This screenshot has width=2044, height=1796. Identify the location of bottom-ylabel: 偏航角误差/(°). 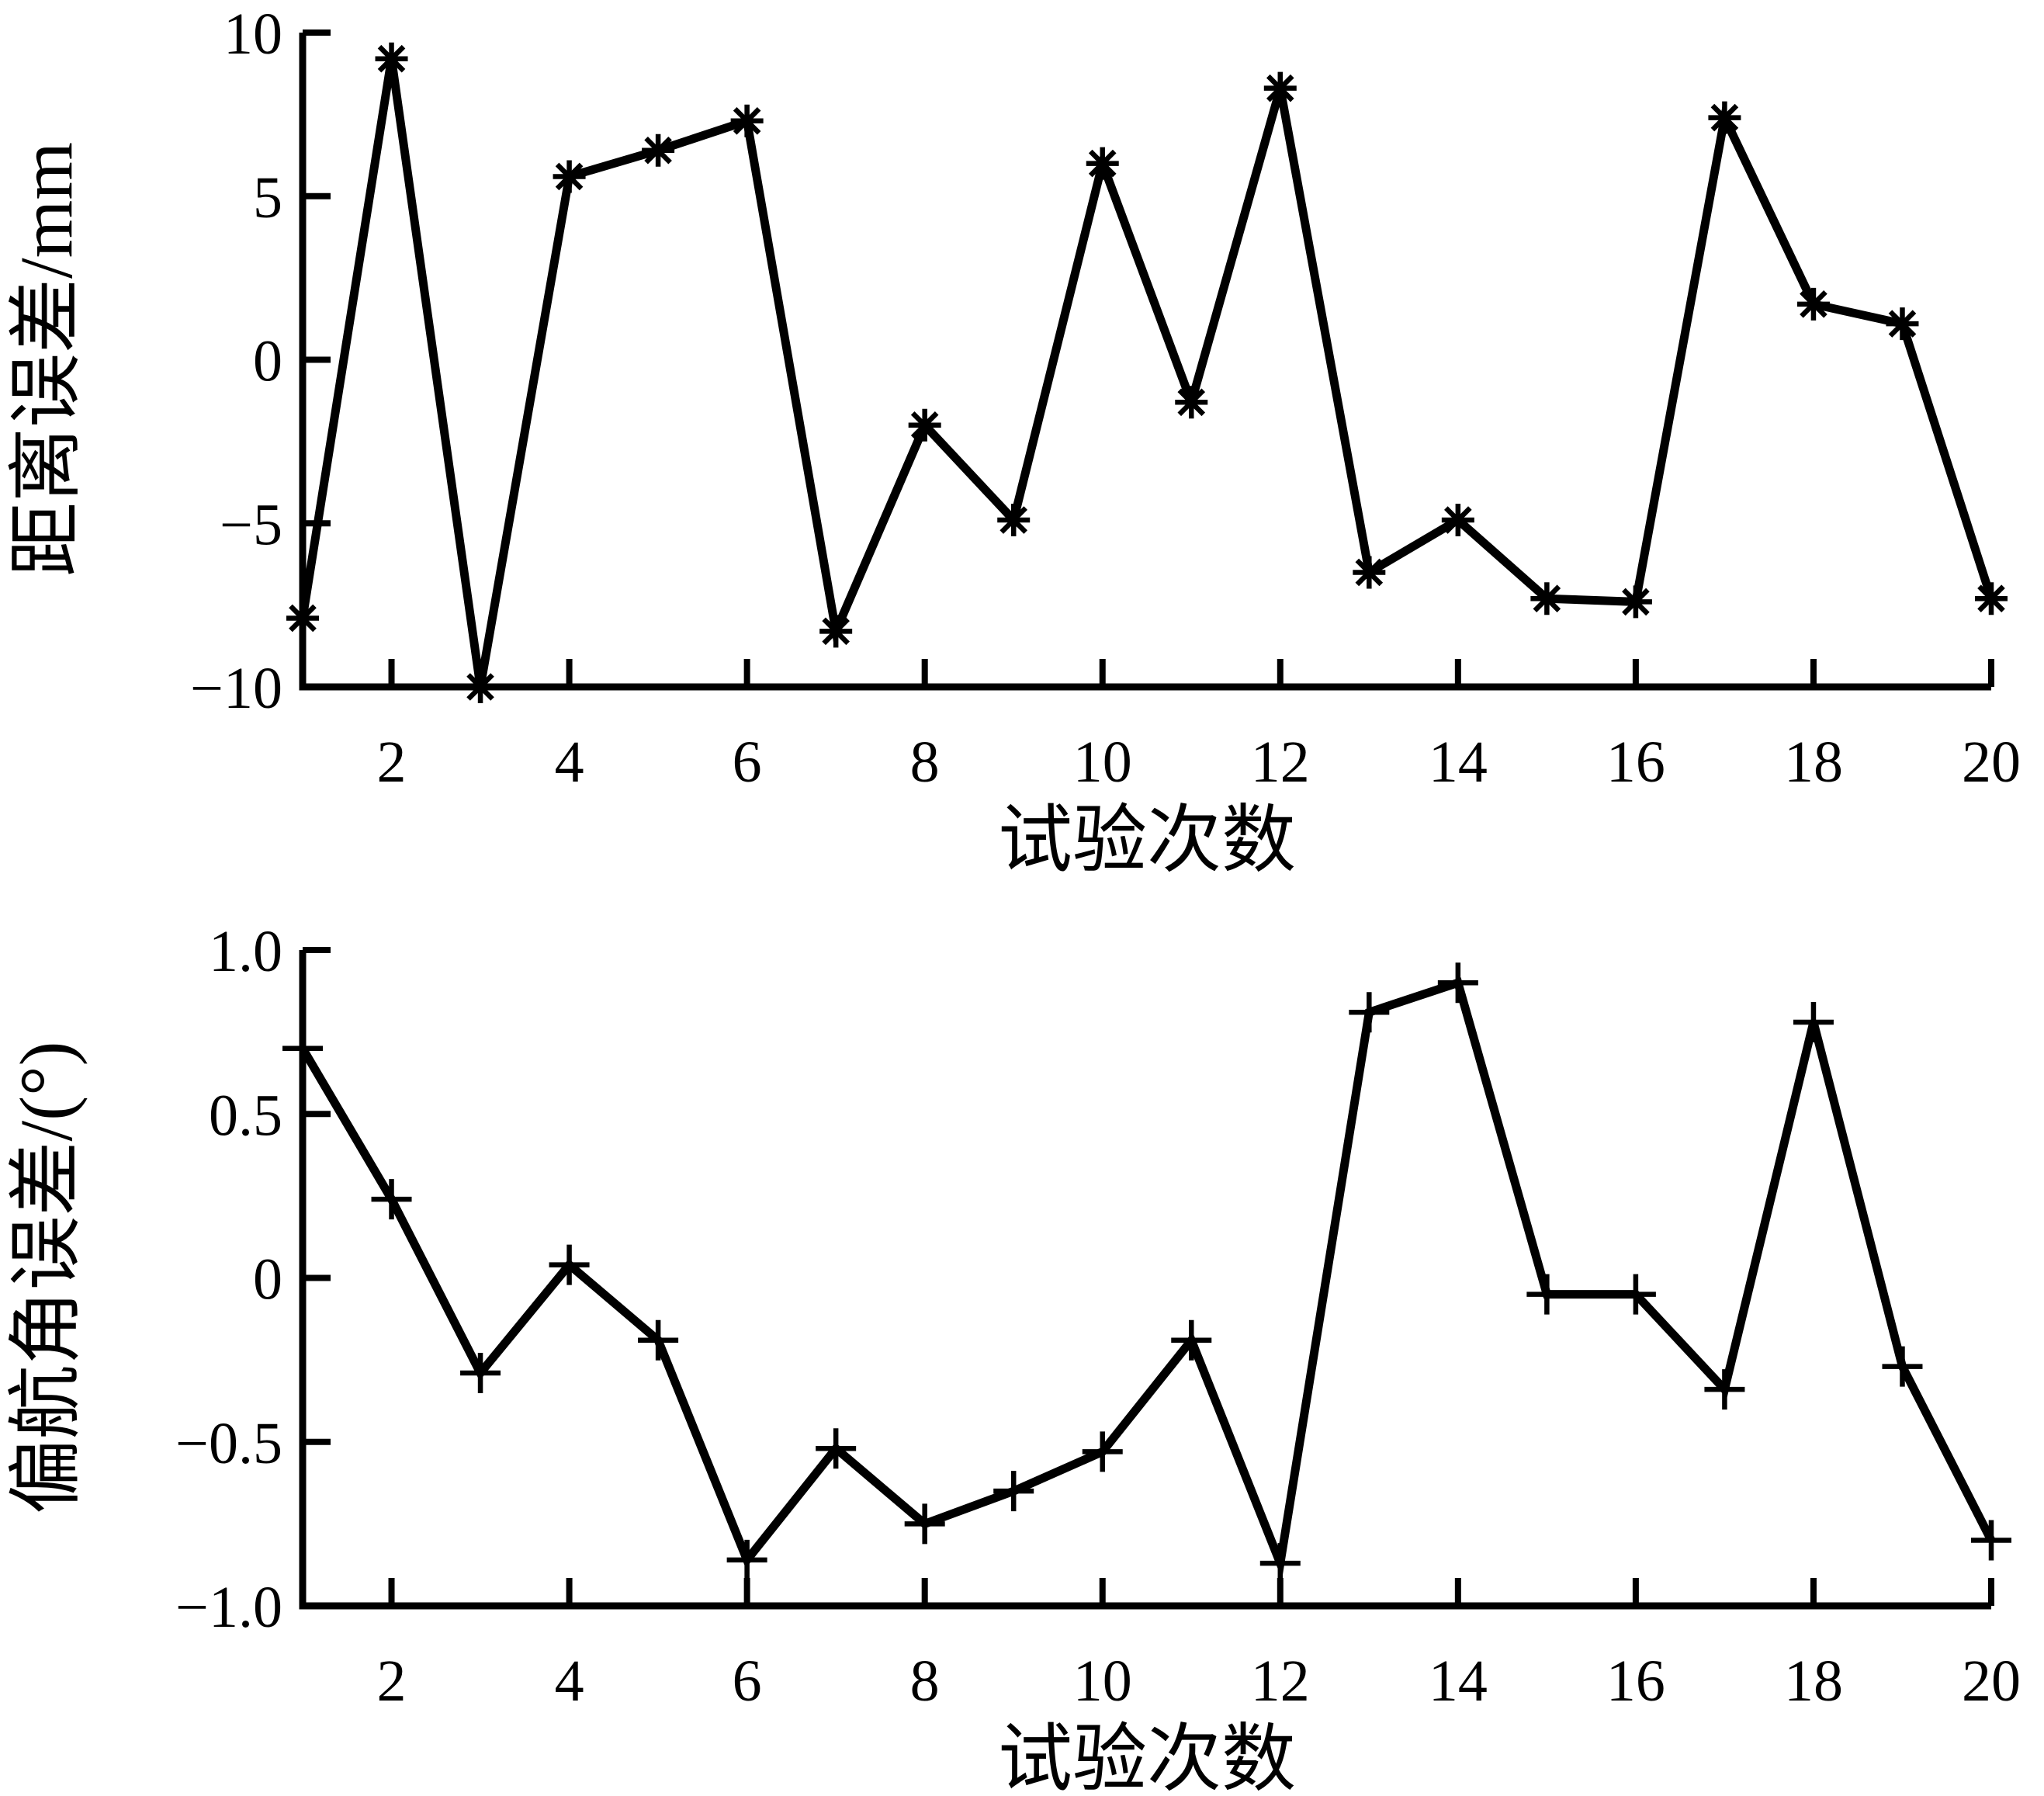
(46, 1278).